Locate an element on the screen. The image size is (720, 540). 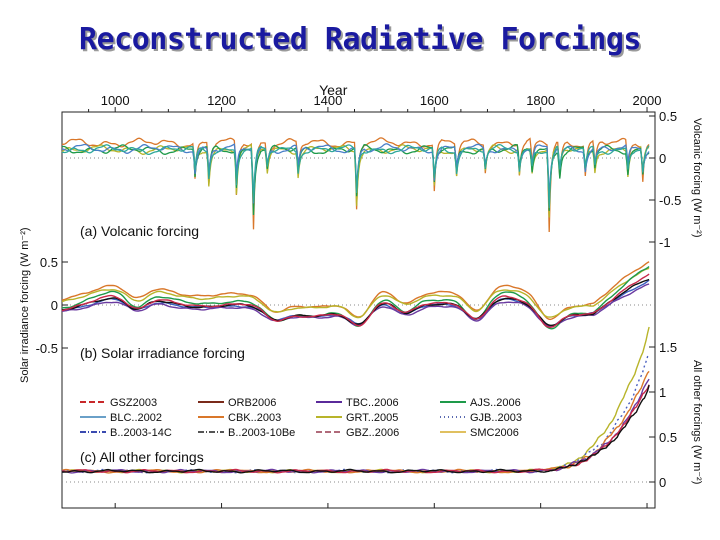
panel-b-series-olive is located at coordinates (355, 293).